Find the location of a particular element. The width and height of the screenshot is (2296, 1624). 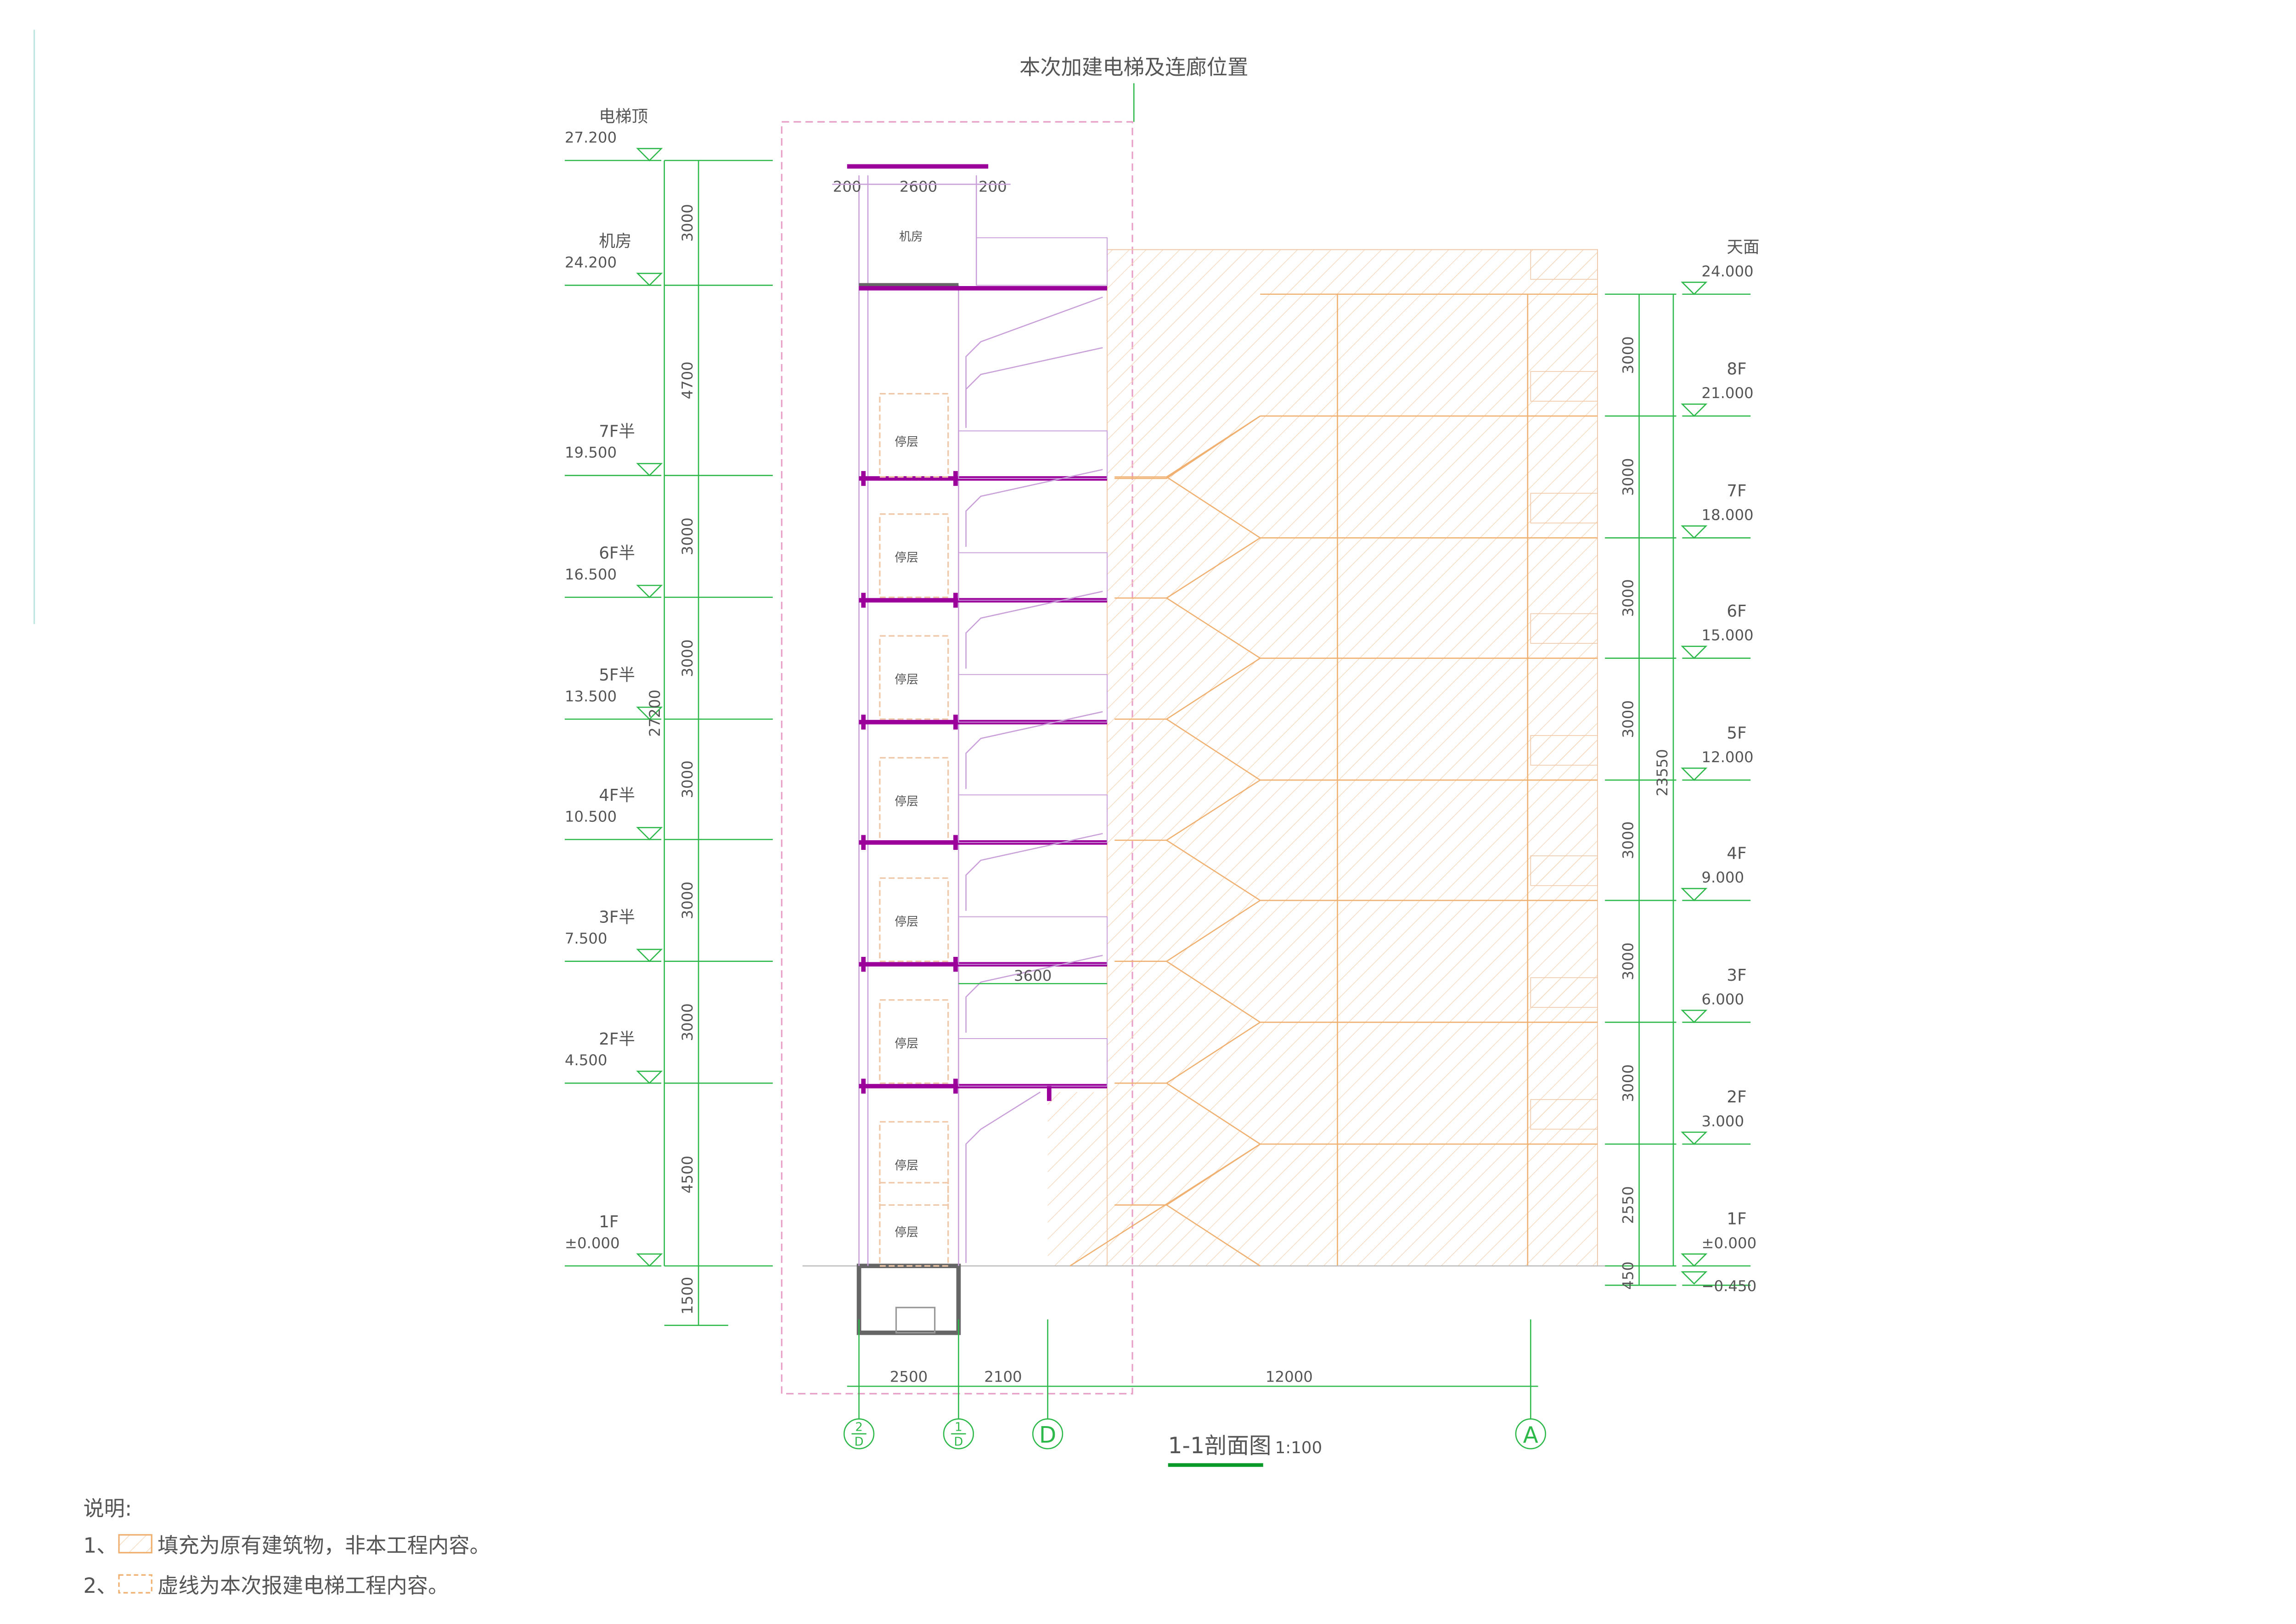

dim-text: 4500 is located at coordinates (687, 1174).